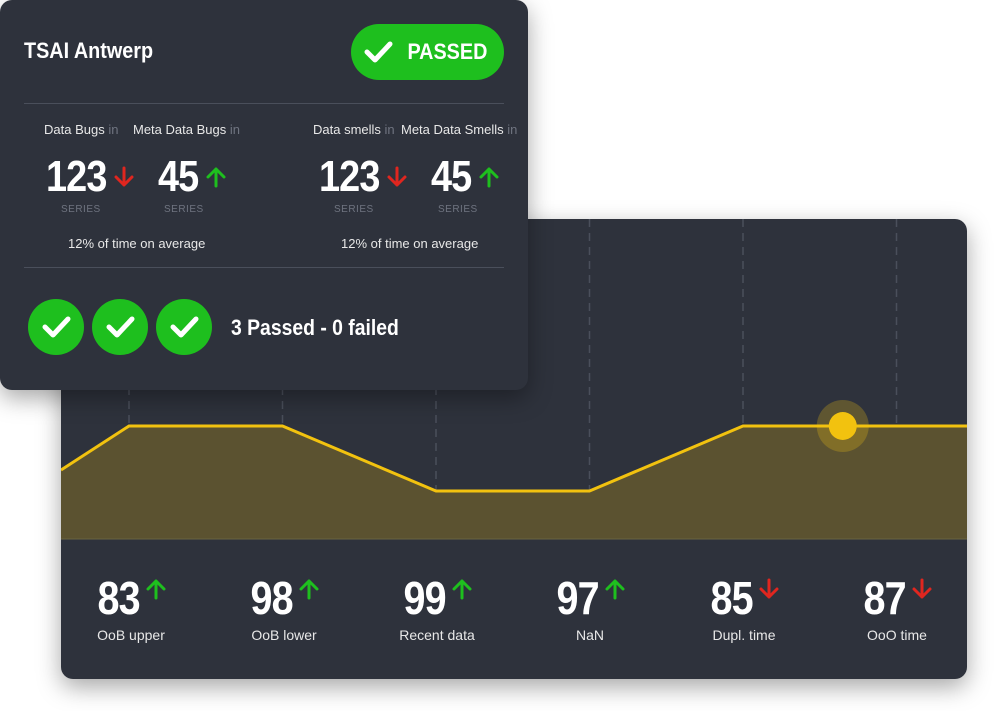  What do you see at coordinates (425, 598) in the screenshot?
I see `stat-value: 99` at bounding box center [425, 598].